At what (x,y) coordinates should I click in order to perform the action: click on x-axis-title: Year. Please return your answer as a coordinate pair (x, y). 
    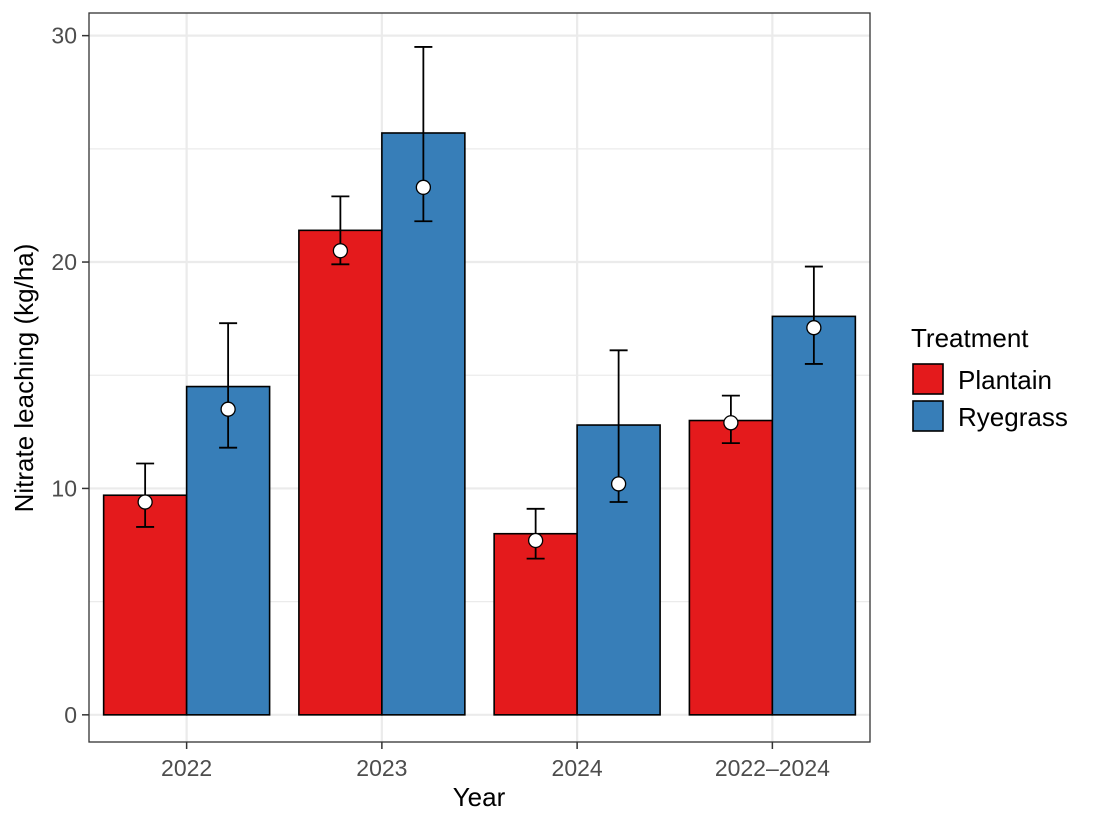
    Looking at the image, I should click on (479, 797).